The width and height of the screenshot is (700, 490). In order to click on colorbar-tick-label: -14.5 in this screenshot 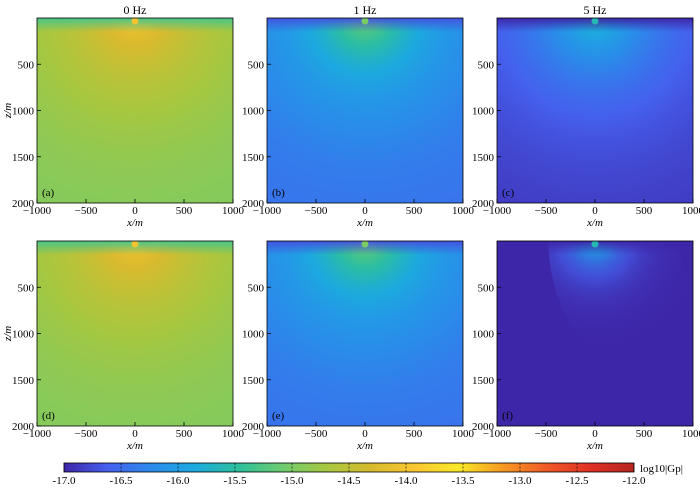, I will do `click(349, 481)`.